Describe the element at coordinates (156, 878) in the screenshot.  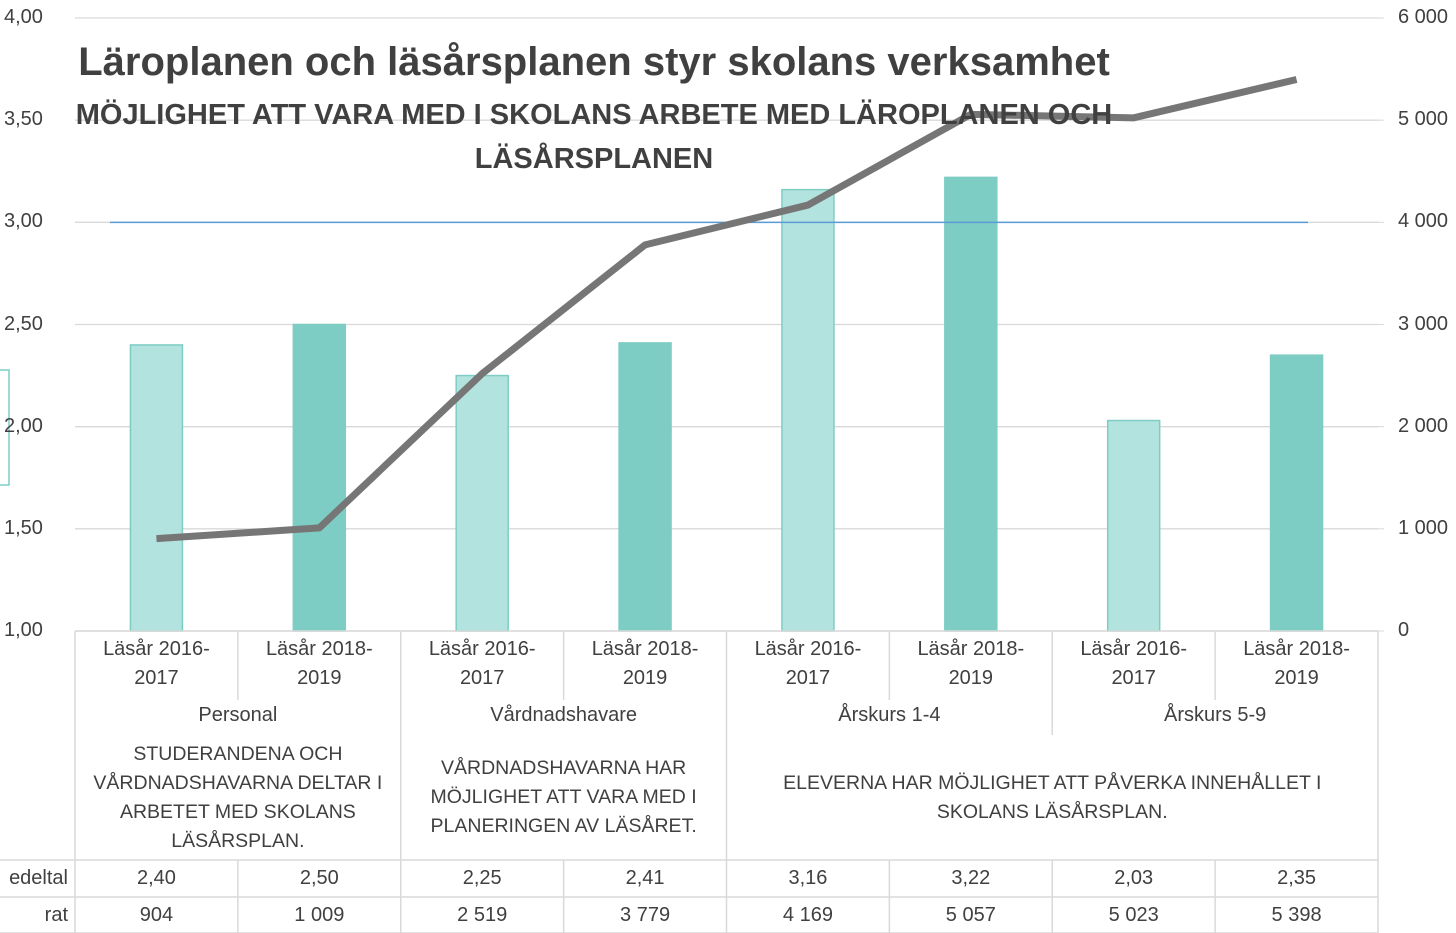
I see `value-label: 2,40` at that location.